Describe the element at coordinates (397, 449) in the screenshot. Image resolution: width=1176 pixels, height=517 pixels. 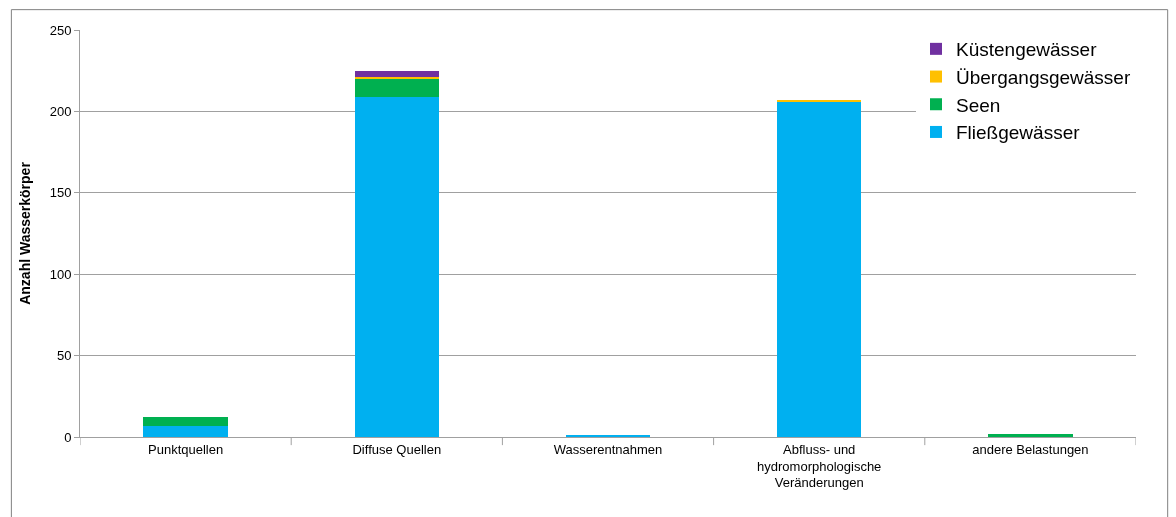
I see `x-tick-label: Diffuse Quellen` at that location.